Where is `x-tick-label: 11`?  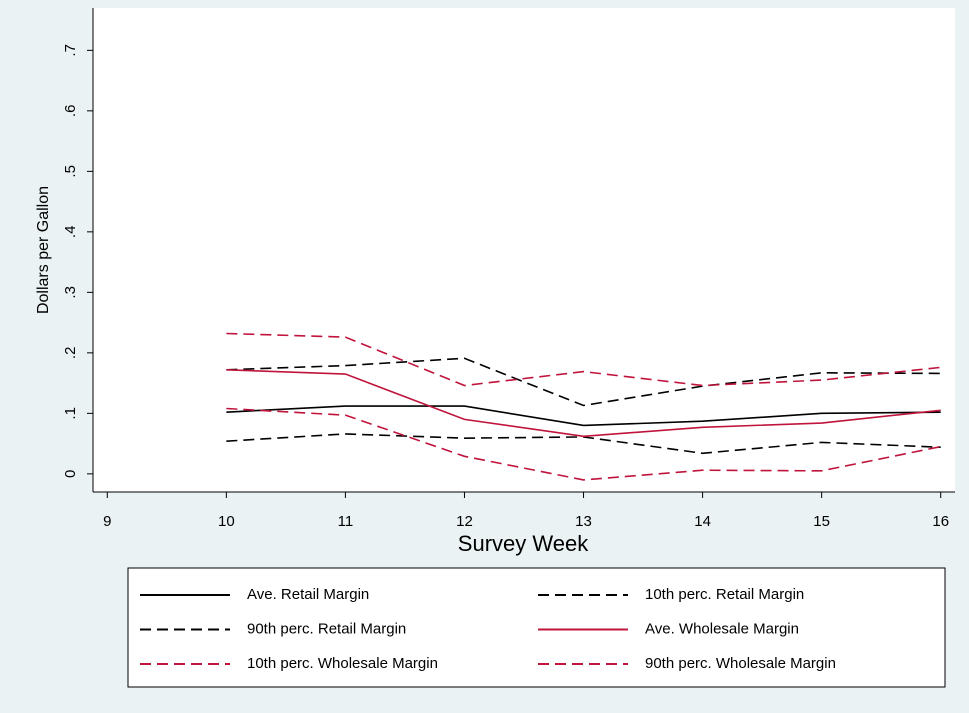
x-tick-label: 11 is located at coordinates (346, 521).